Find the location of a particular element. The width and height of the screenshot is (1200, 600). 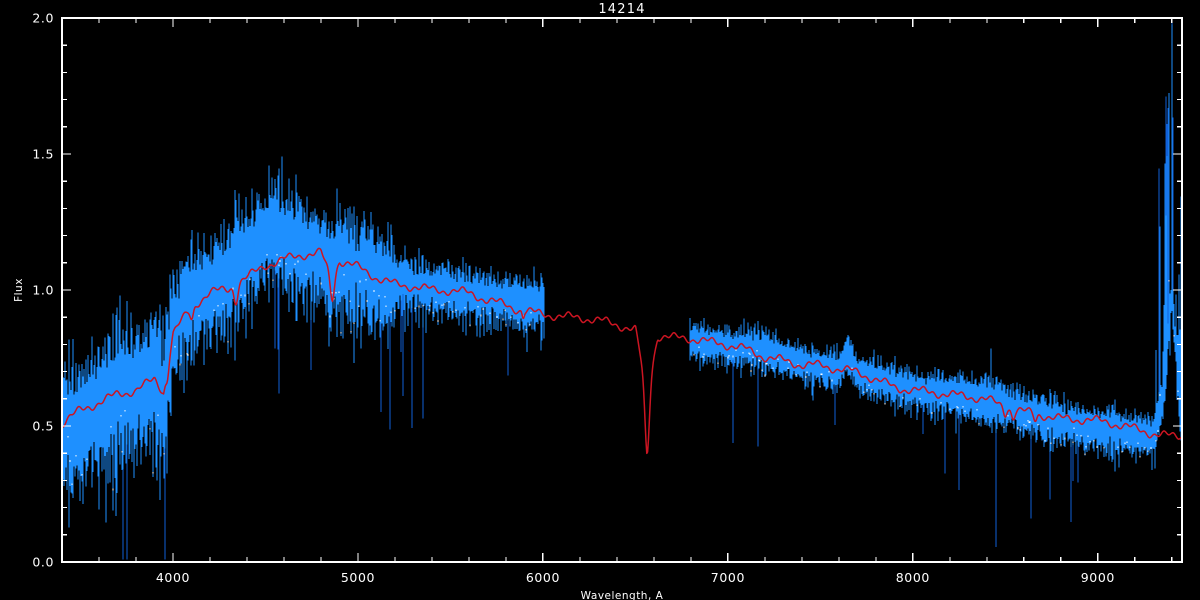

x-tick-label: 9000 is located at coordinates (1098, 577).